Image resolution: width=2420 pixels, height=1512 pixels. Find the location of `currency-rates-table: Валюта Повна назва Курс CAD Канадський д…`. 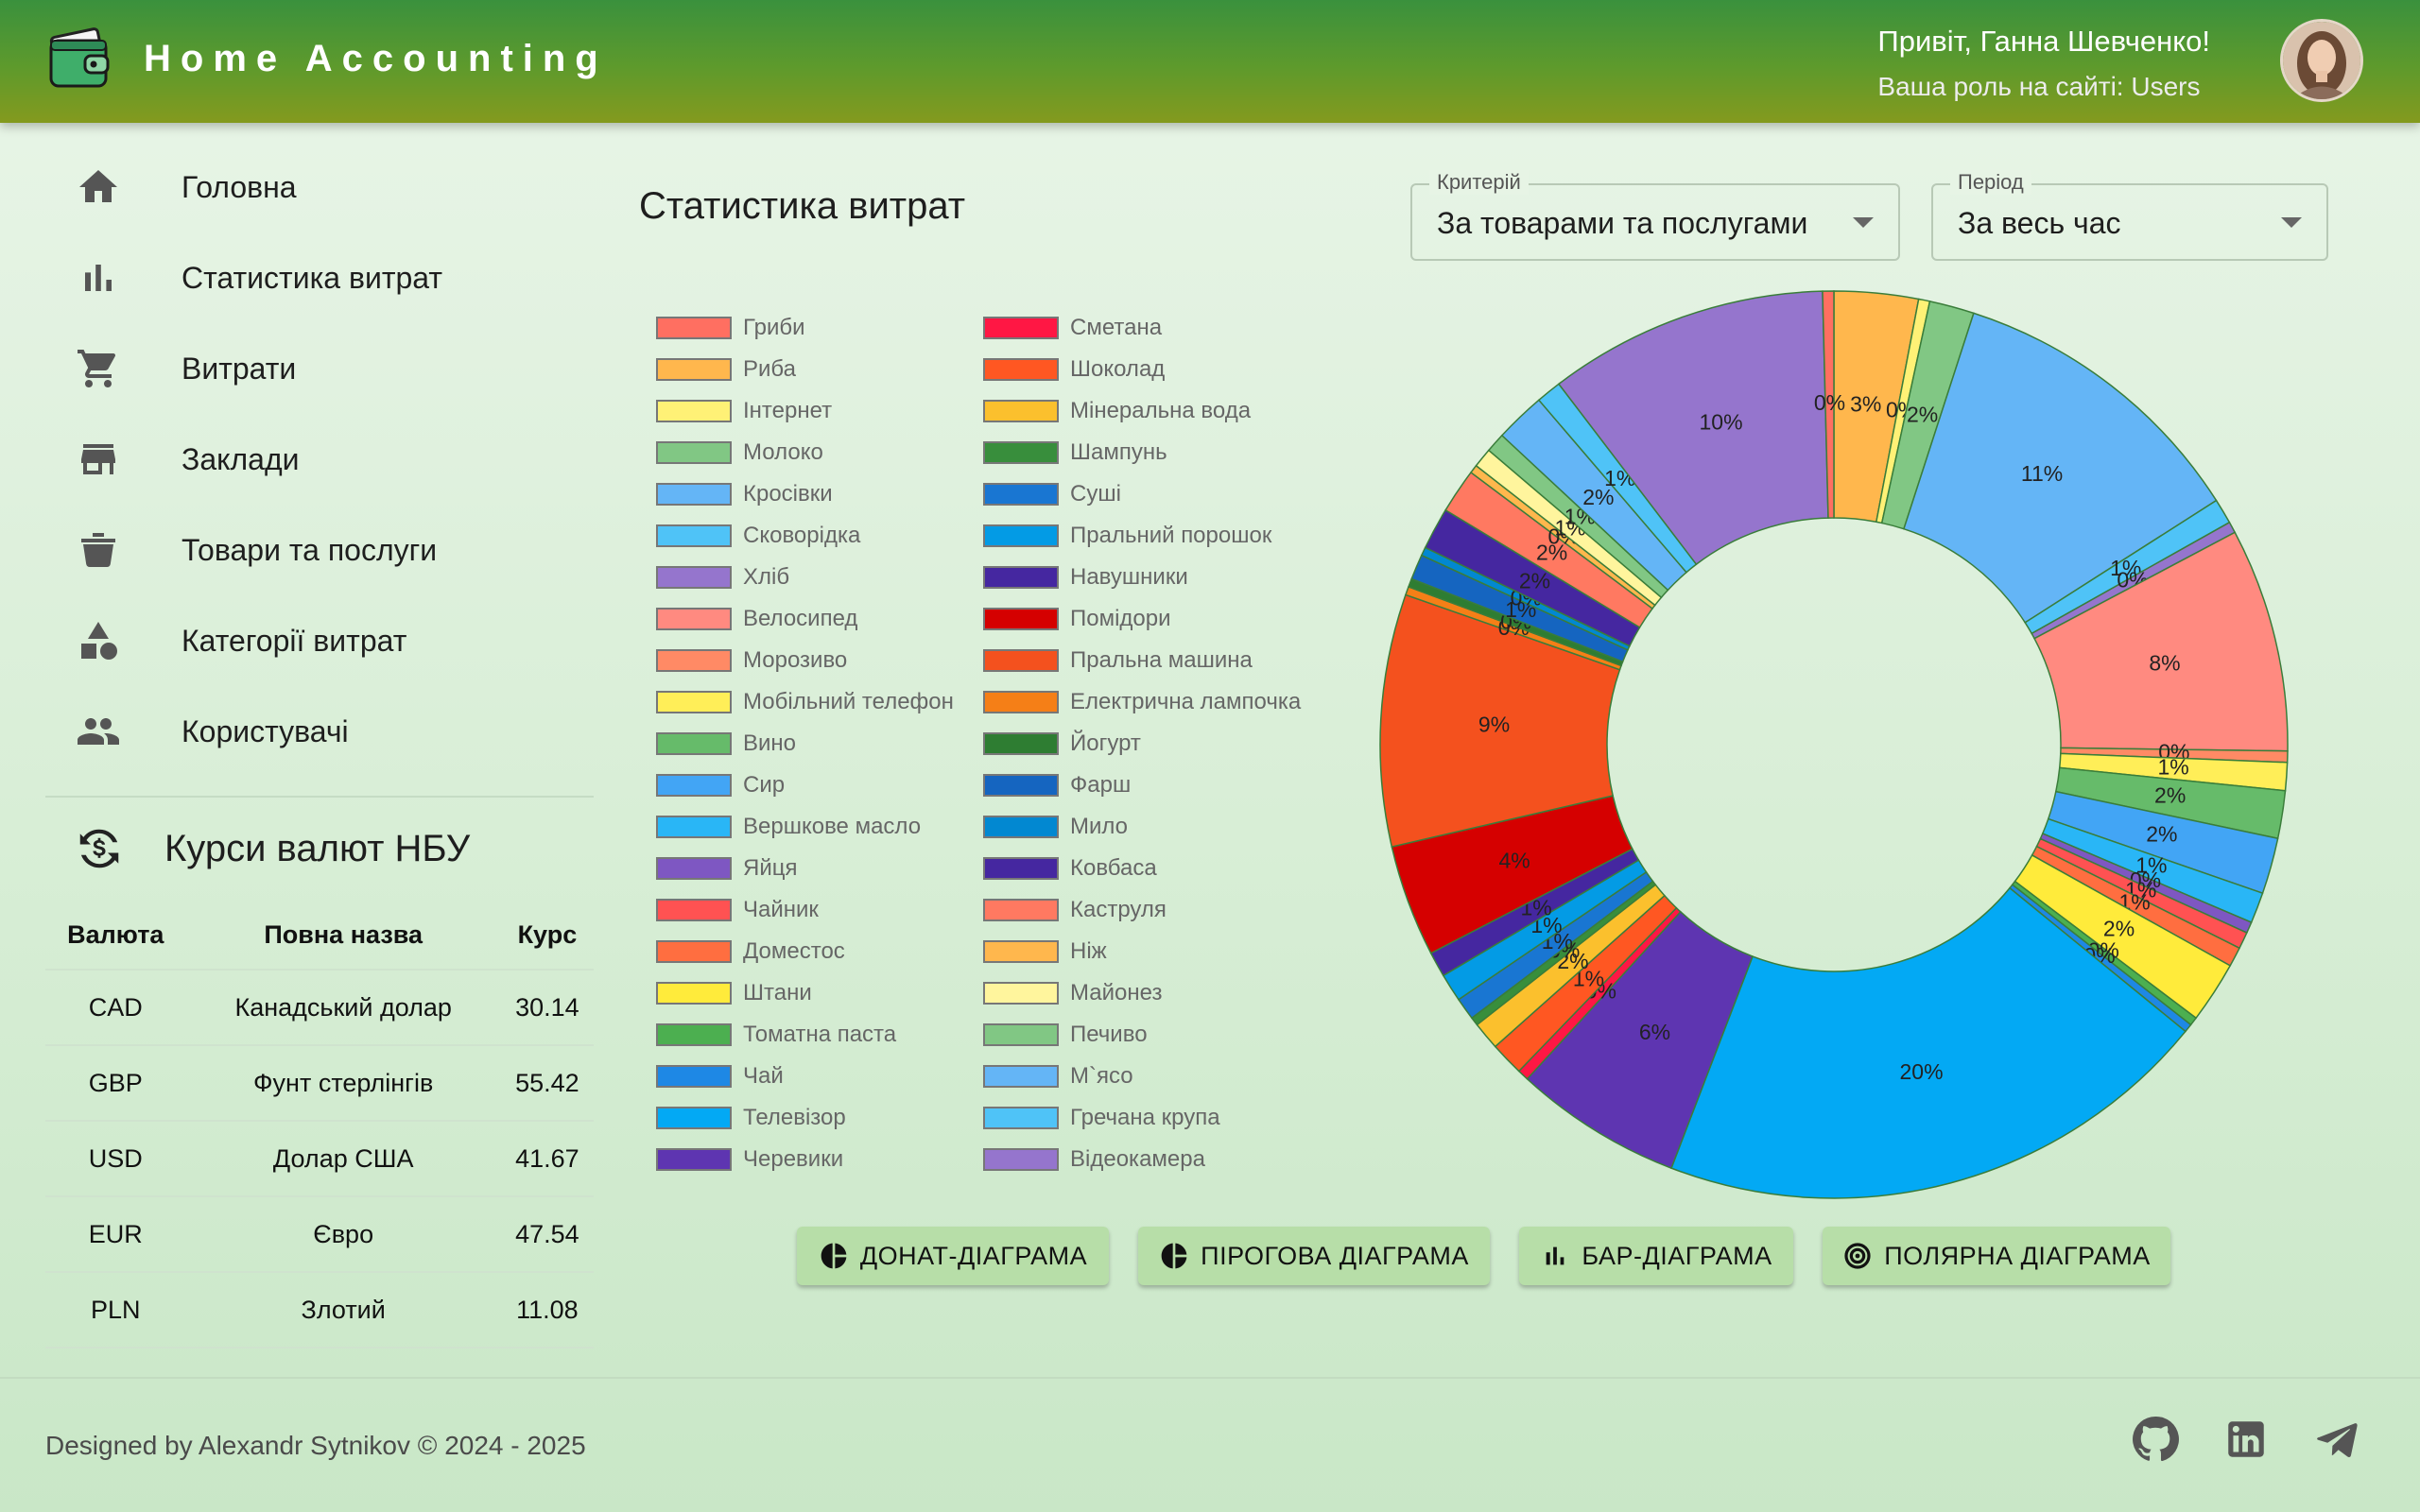

currency-rates-table: Валюта Повна назва Курс CAD Канадський д… is located at coordinates (319, 1125).